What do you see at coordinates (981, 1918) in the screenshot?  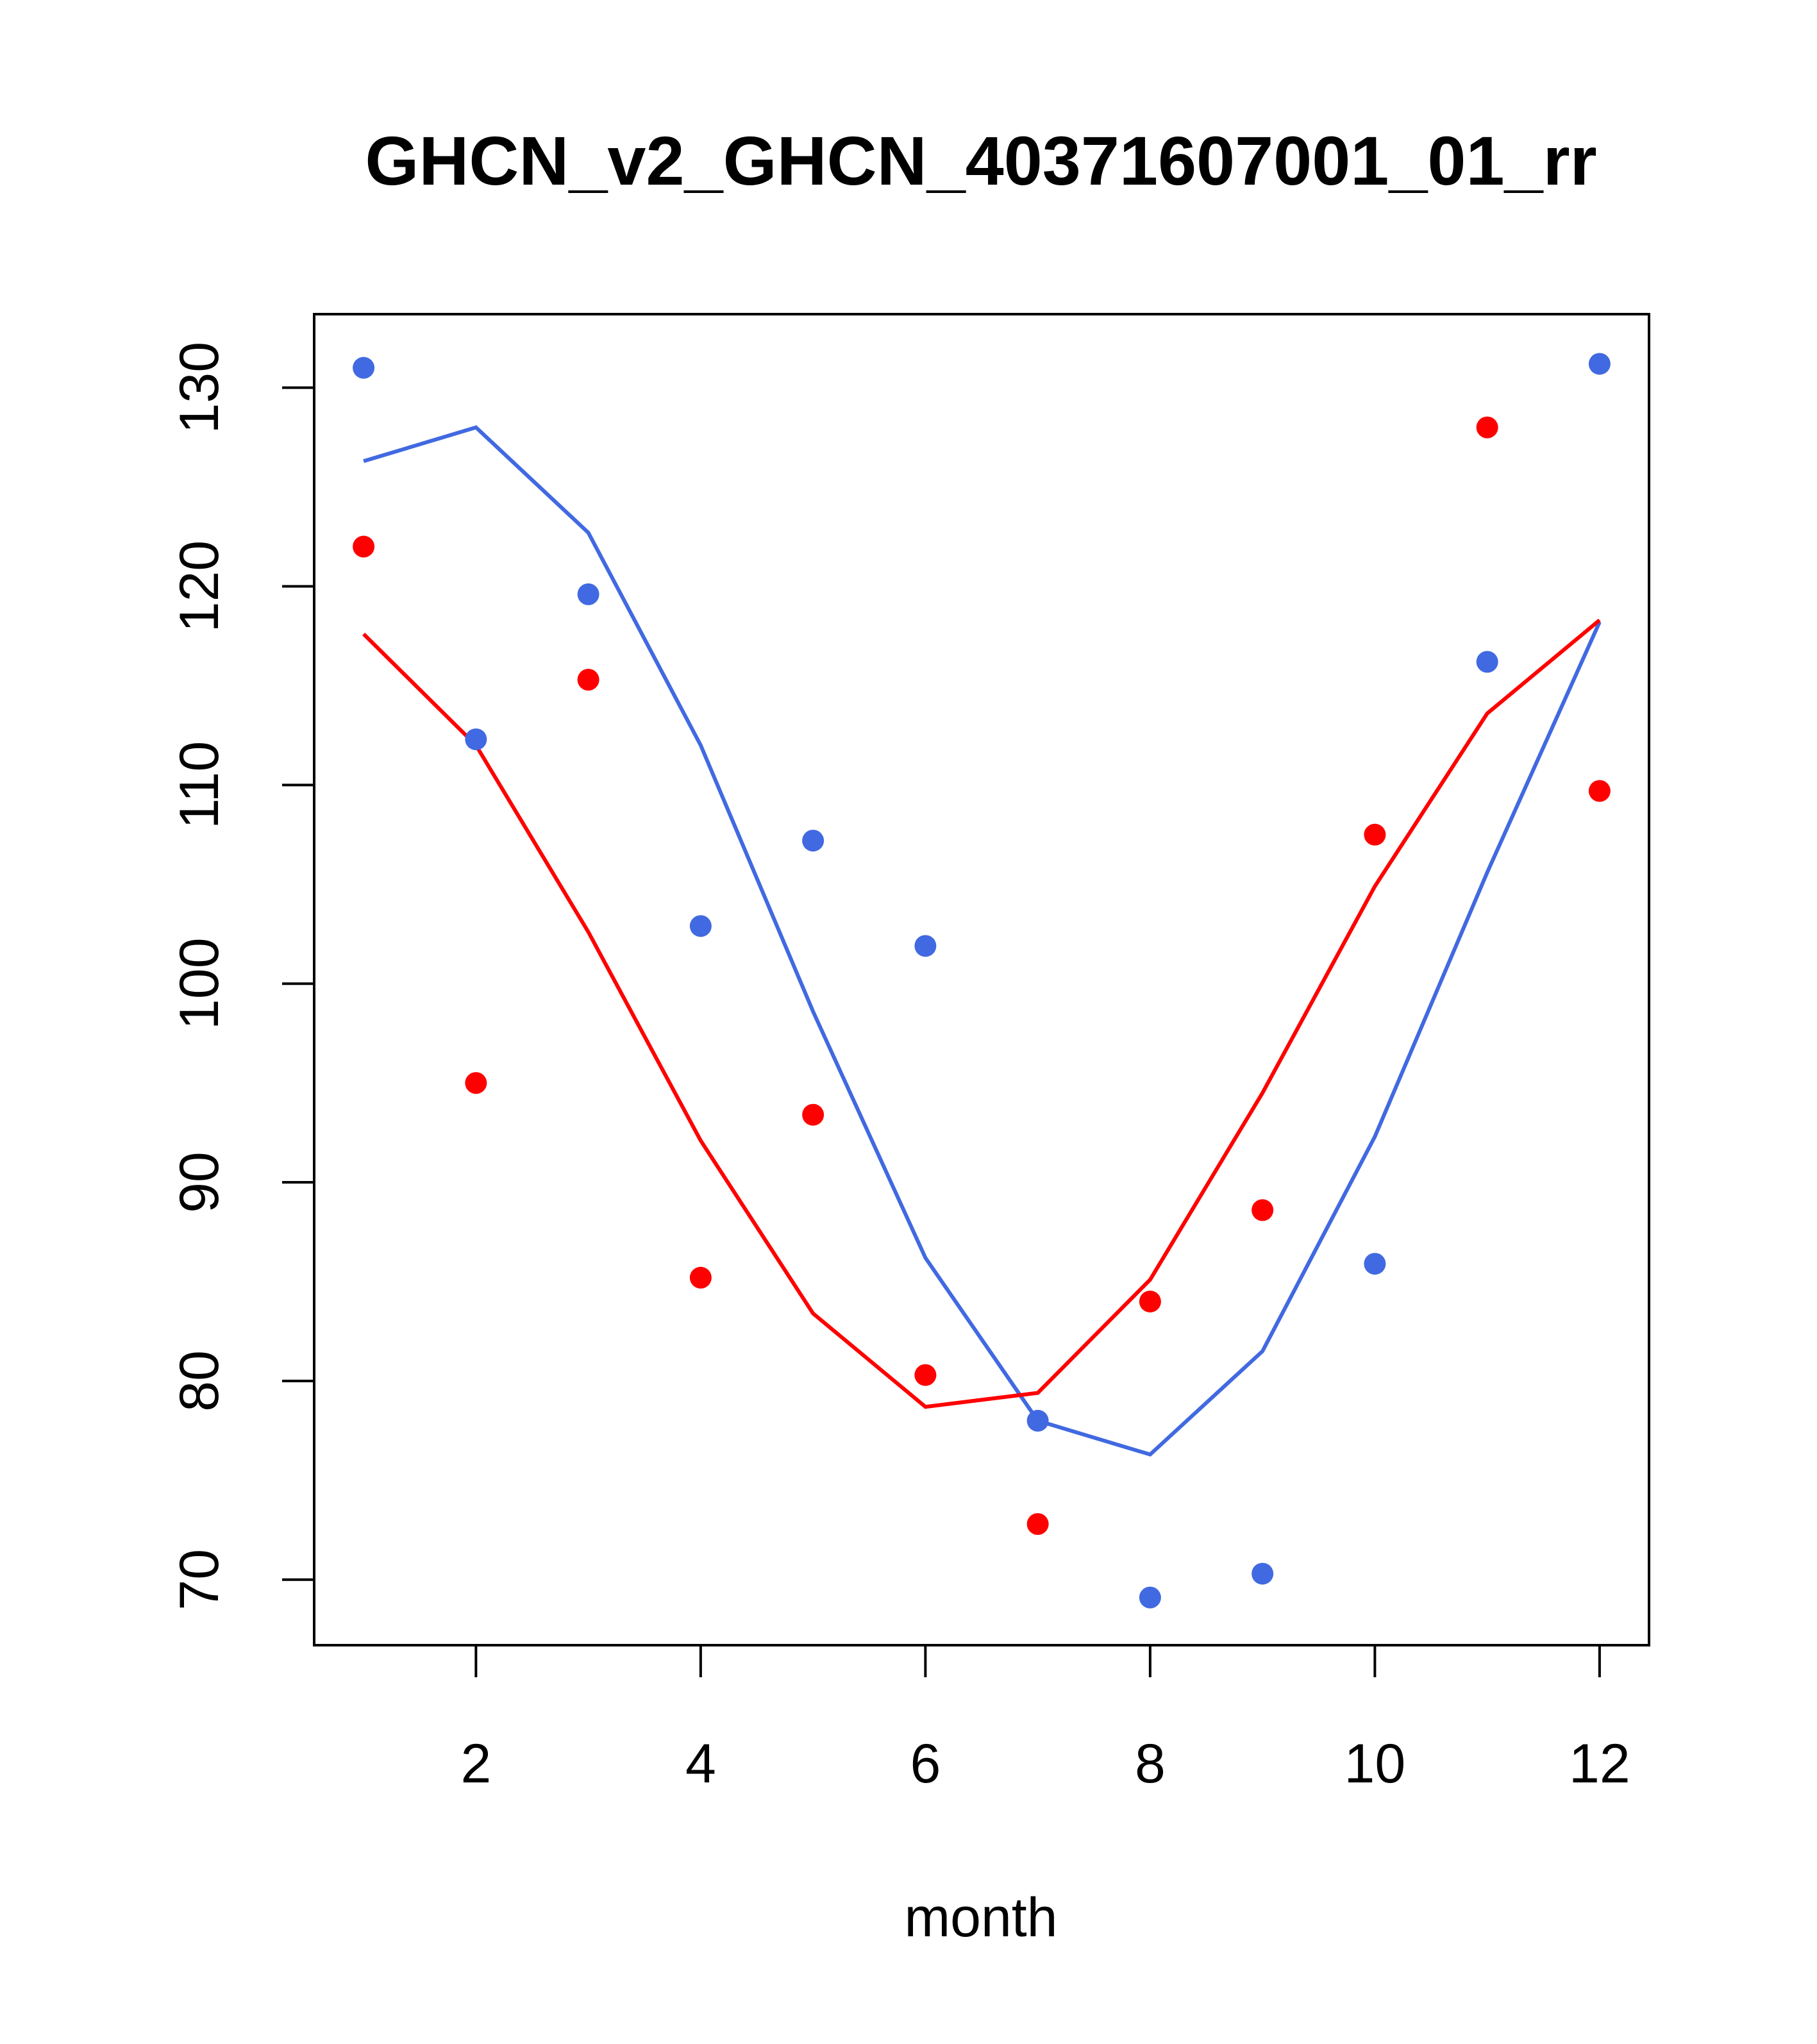 I see `x-axis-label: month` at bounding box center [981, 1918].